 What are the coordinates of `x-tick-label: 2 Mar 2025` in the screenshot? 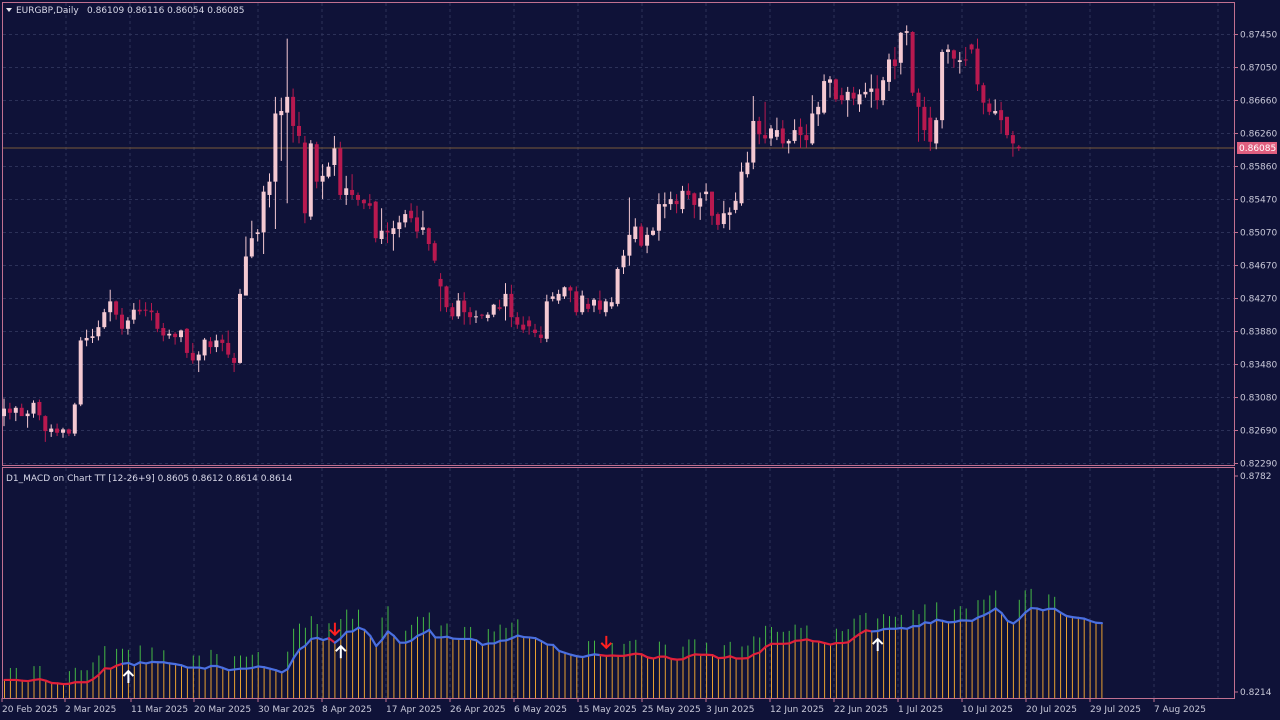 It's located at (90, 710).